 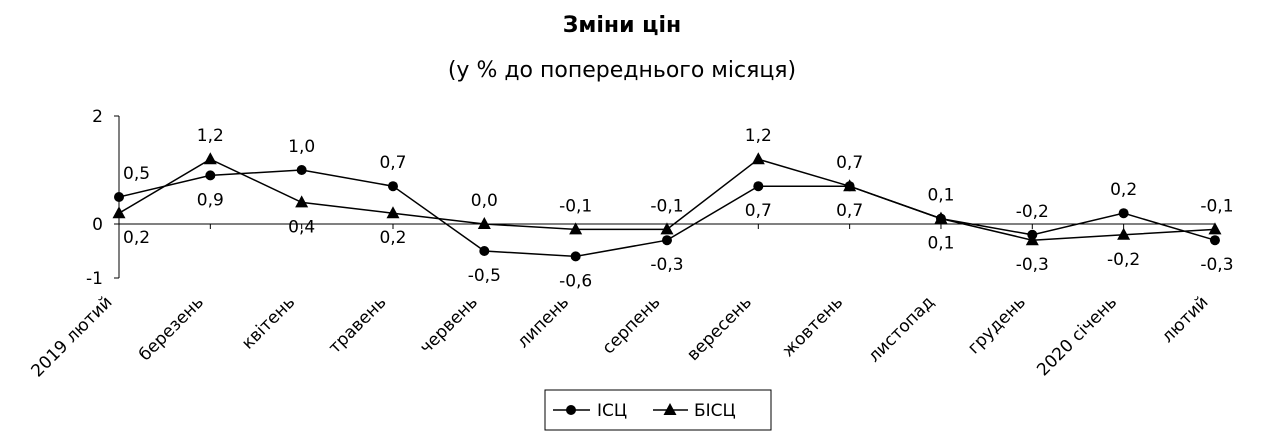 What do you see at coordinates (1077, 336) in the screenshot?
I see `x-category-label: 2020 січень` at bounding box center [1077, 336].